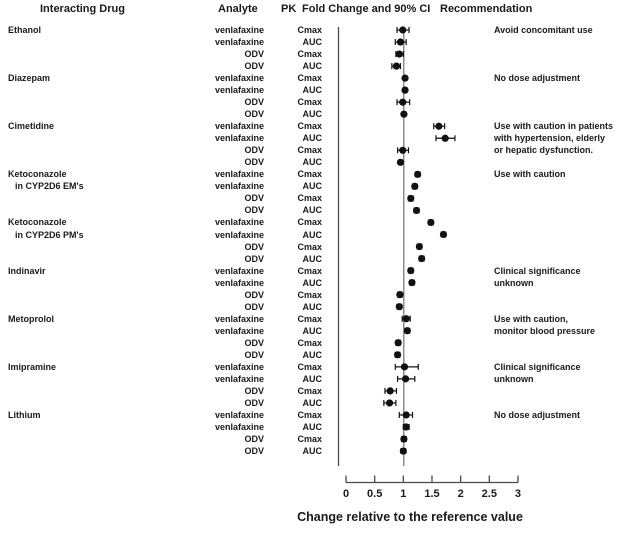 Image resolution: width=625 pixels, height=535 pixels. I want to click on drug-label: Lithium, so click(24, 414).